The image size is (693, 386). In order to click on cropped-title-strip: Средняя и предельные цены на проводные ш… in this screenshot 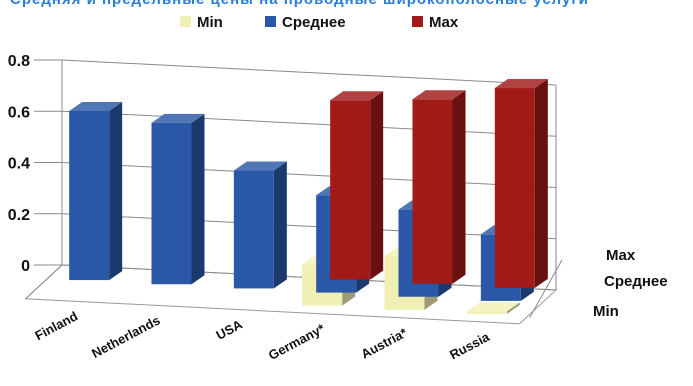, I will do `click(330, 4)`.